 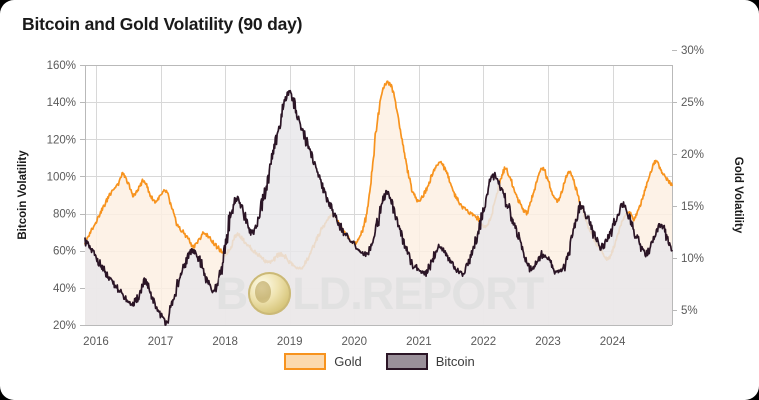 I want to click on axis-tick-left: 120%, so click(x=61, y=140).